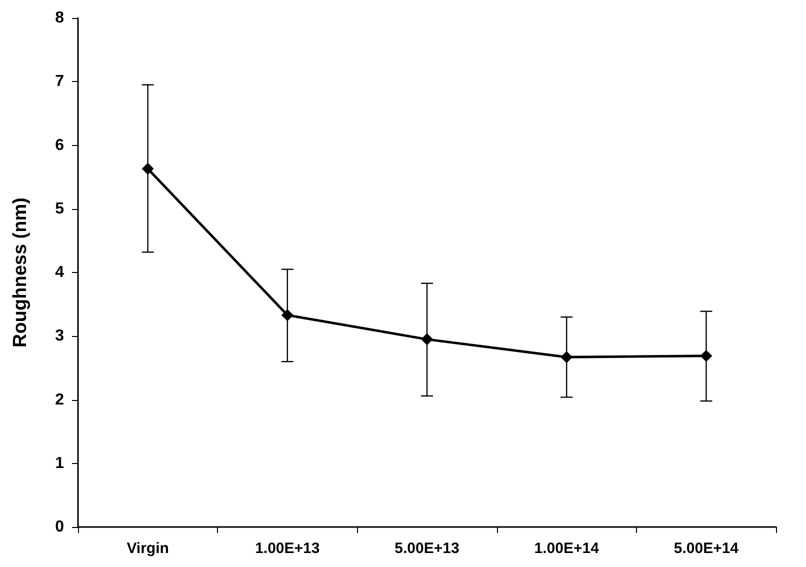 The height and width of the screenshot is (567, 806). I want to click on y-tick-label: 0, so click(59, 527).